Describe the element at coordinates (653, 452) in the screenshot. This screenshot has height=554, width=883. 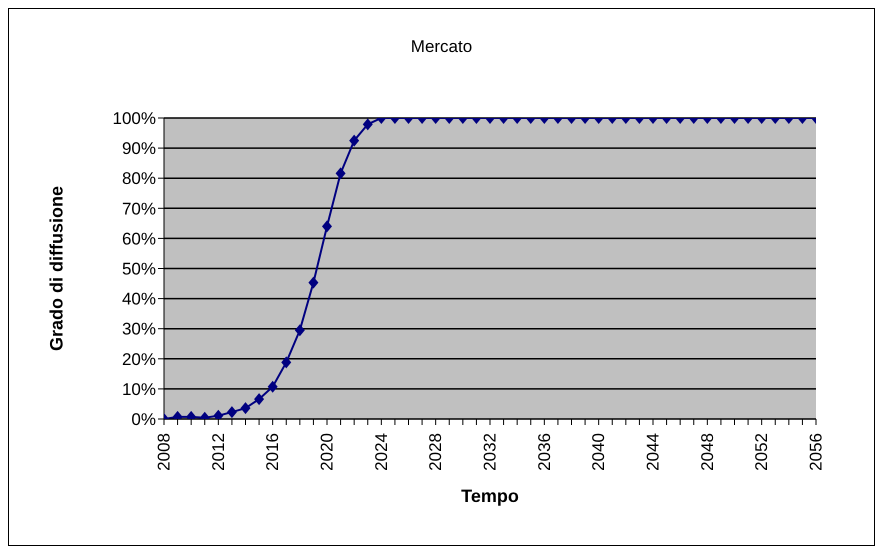
I see `x-tick-label: 2044` at that location.